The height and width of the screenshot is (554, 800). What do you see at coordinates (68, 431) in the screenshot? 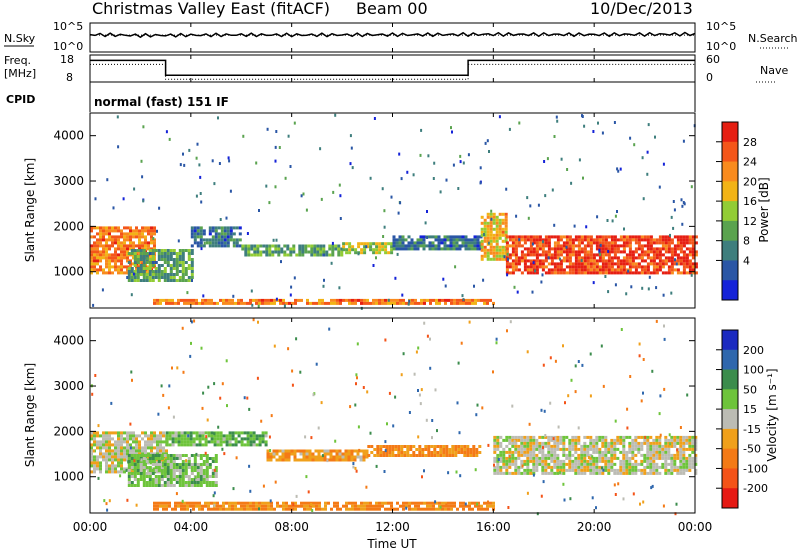
I see `y-tick-label: 2000` at bounding box center [68, 431].